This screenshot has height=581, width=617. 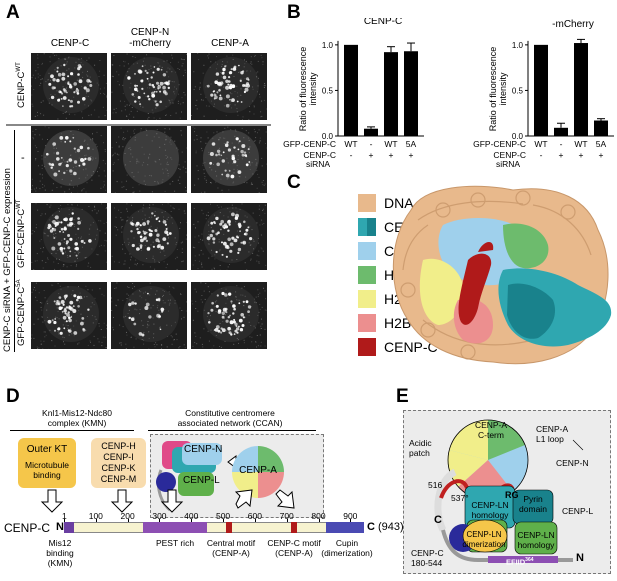 I want to click on row2-label-a: CENP-C, so click(x=509, y=155).